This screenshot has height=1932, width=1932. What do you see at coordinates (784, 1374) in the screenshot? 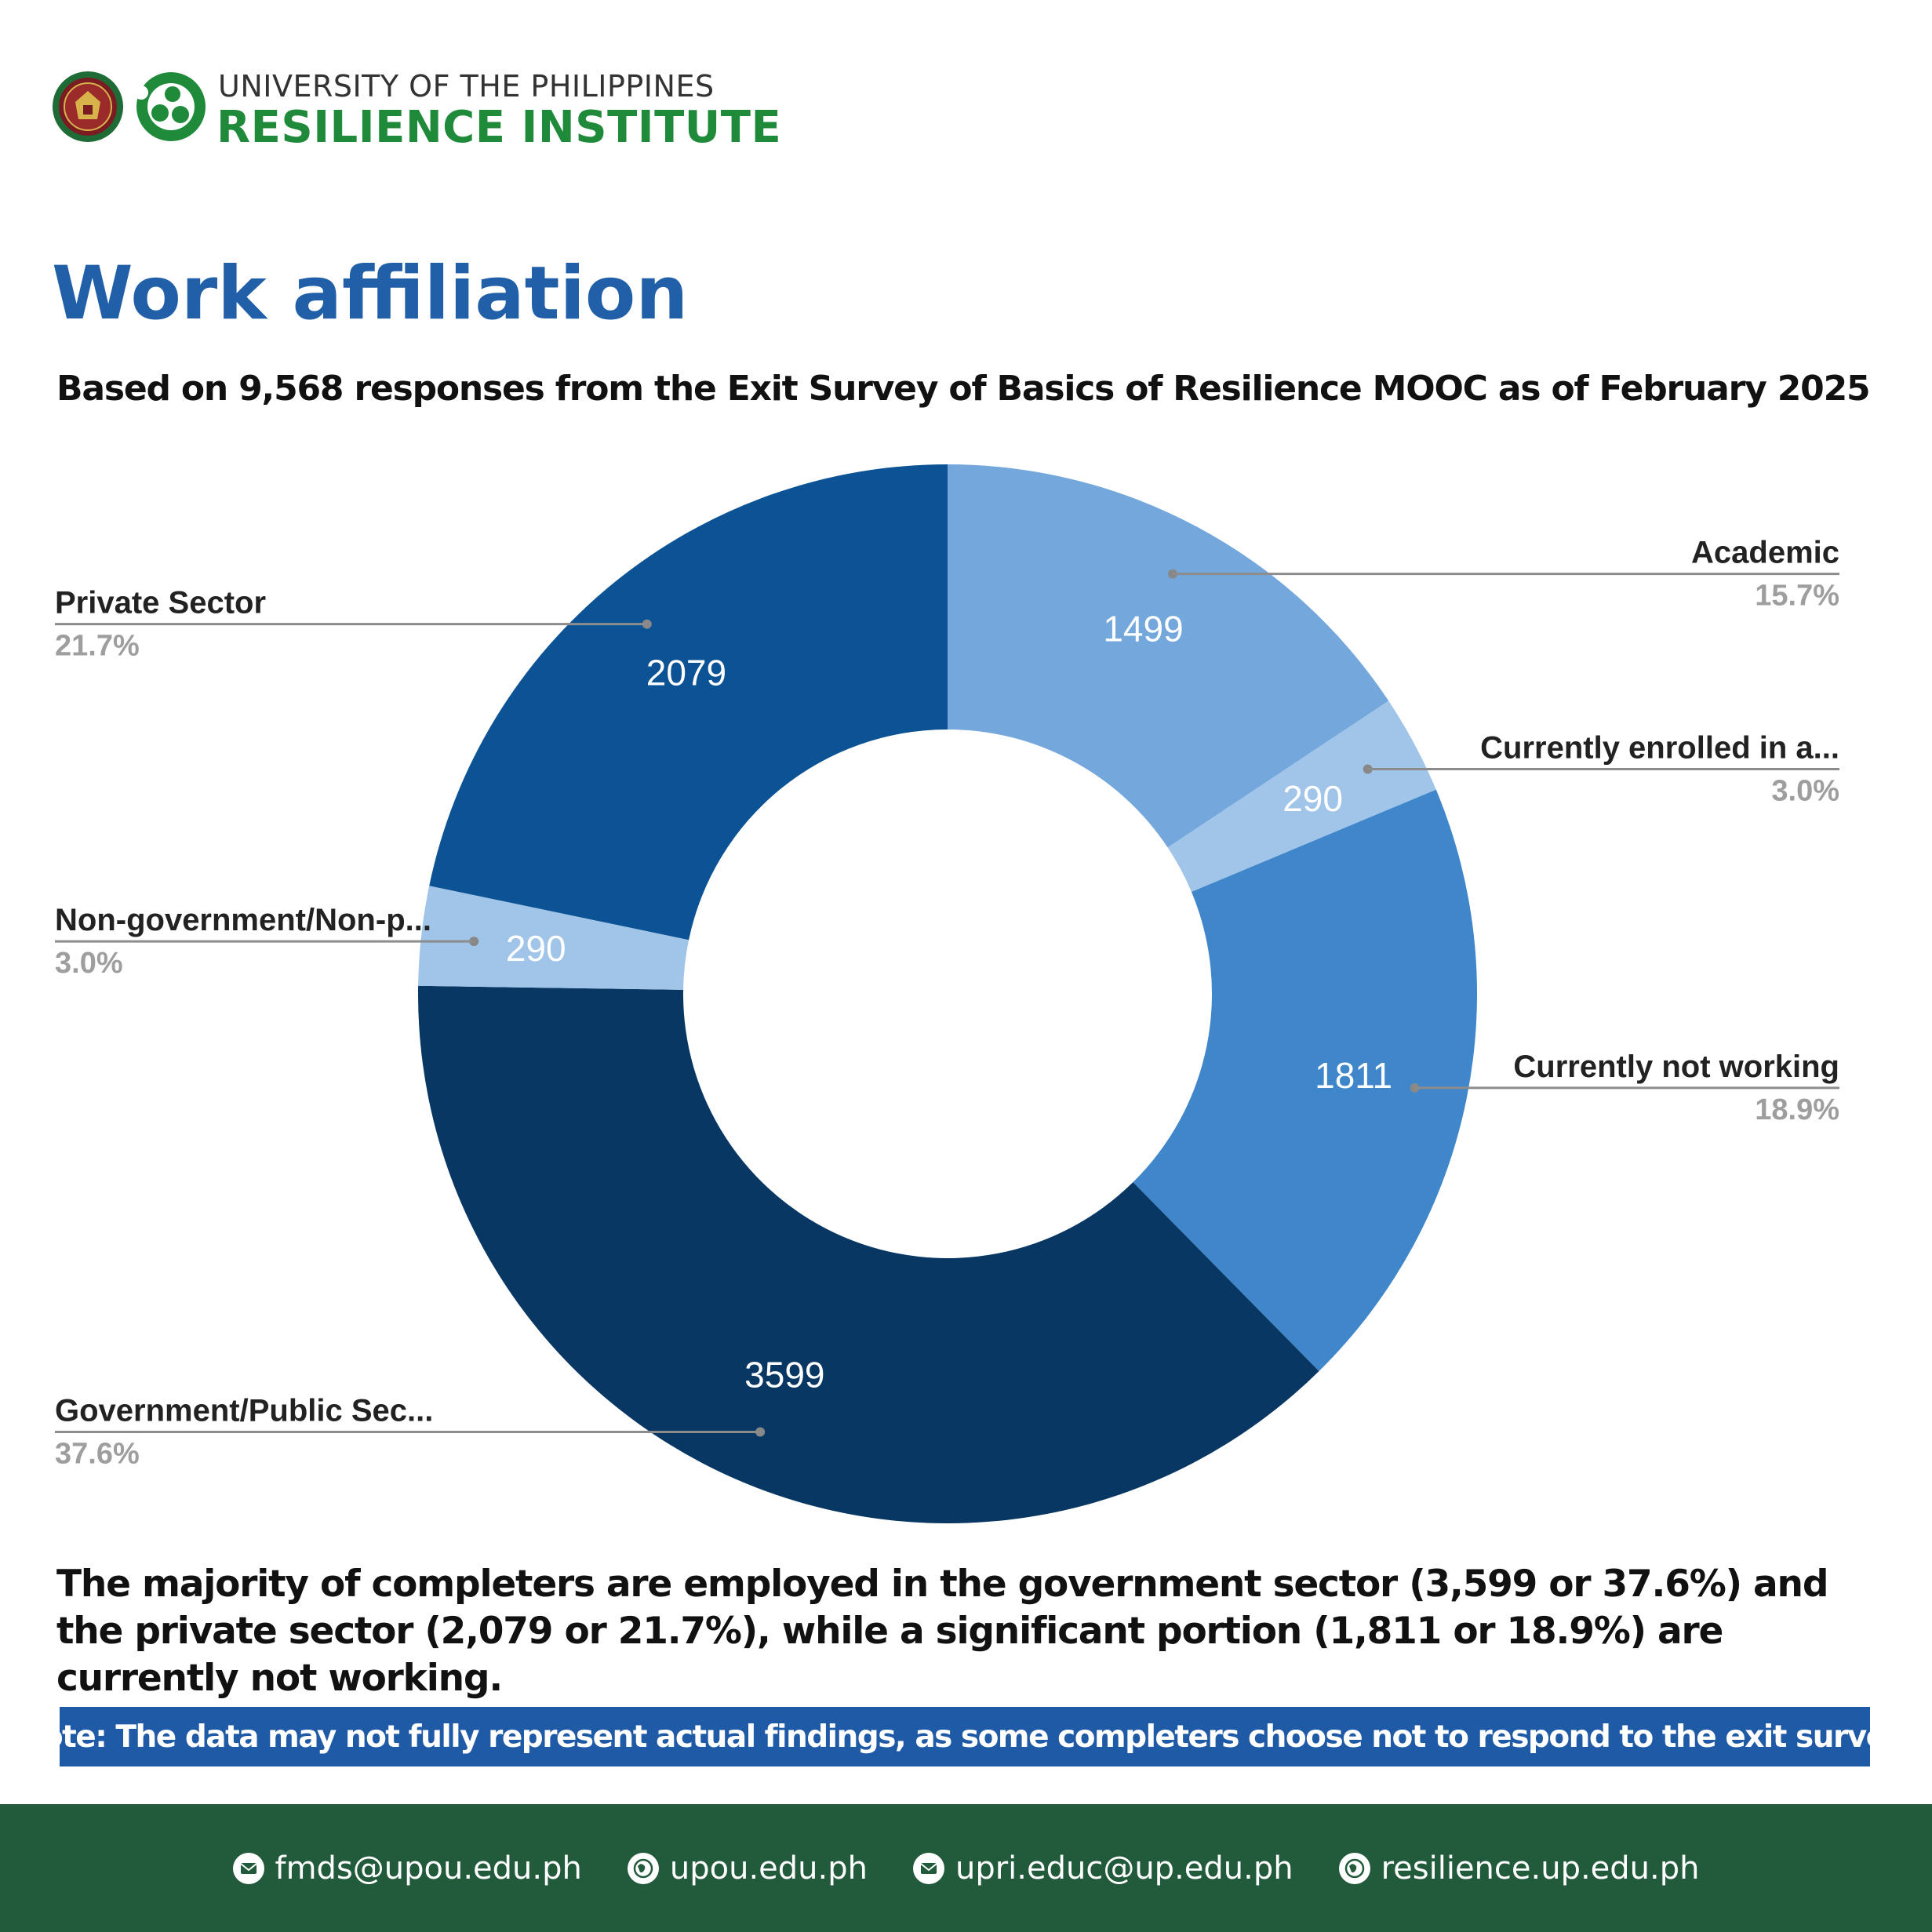
I see `slice-value-label: 3599` at bounding box center [784, 1374].